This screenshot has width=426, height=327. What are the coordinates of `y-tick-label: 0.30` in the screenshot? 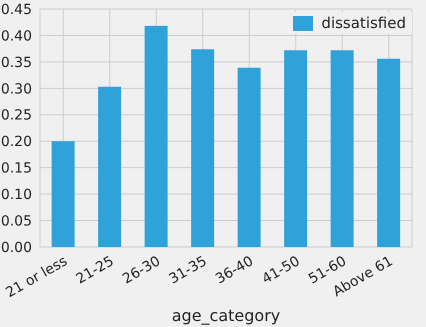 It's located at (16, 89).